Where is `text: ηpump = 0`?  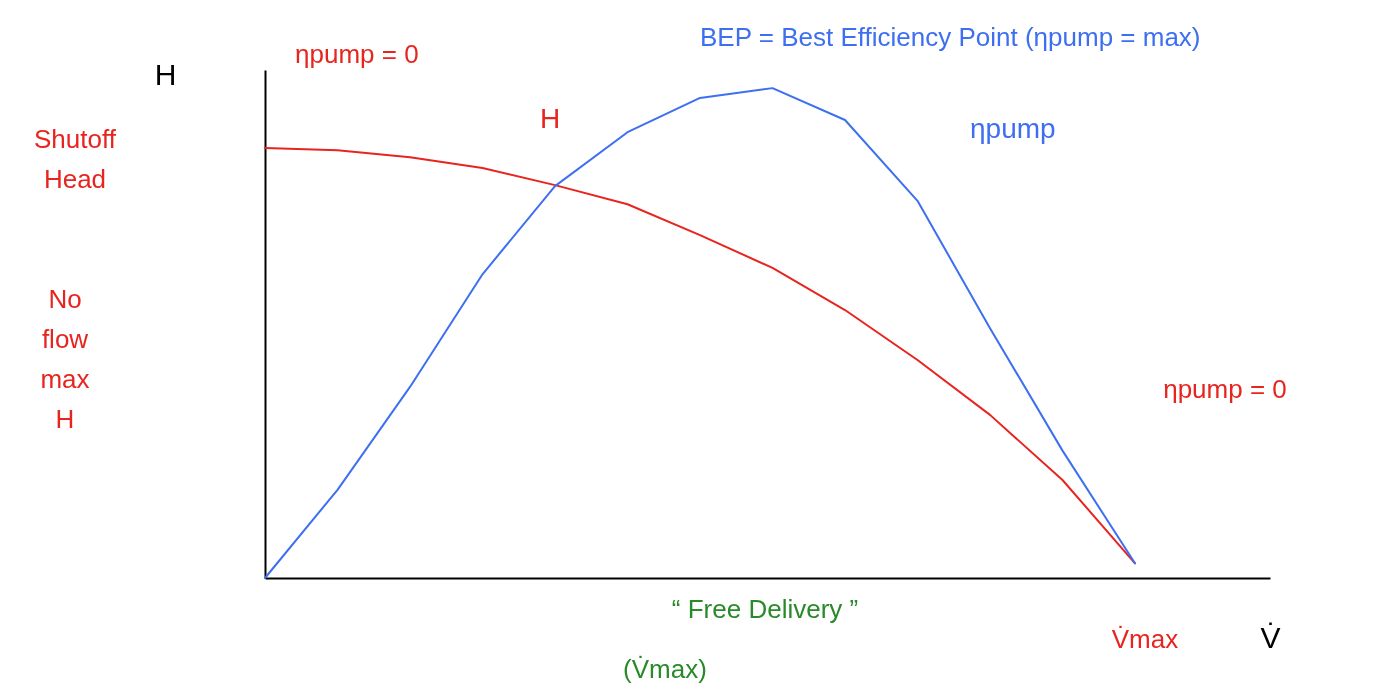 text: ηpump = 0 is located at coordinates (357, 54).